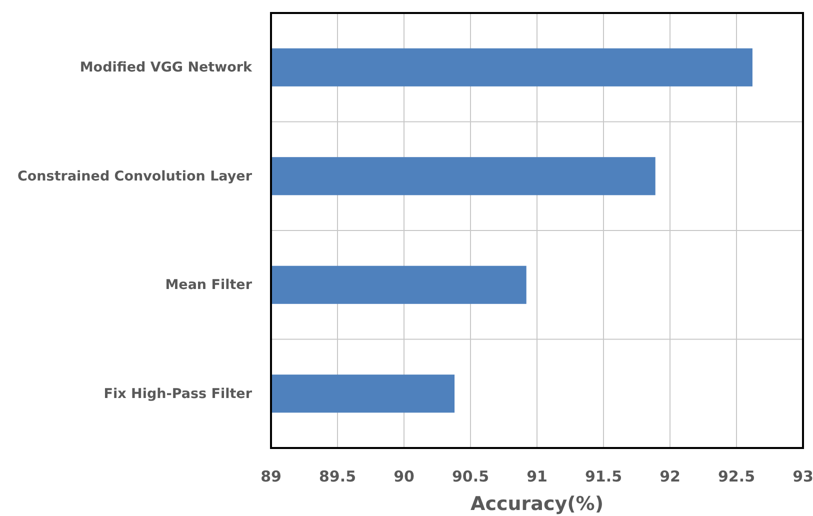 This screenshot has height=516, width=813. I want to click on x-tick-label: 90.5, so click(471, 477).